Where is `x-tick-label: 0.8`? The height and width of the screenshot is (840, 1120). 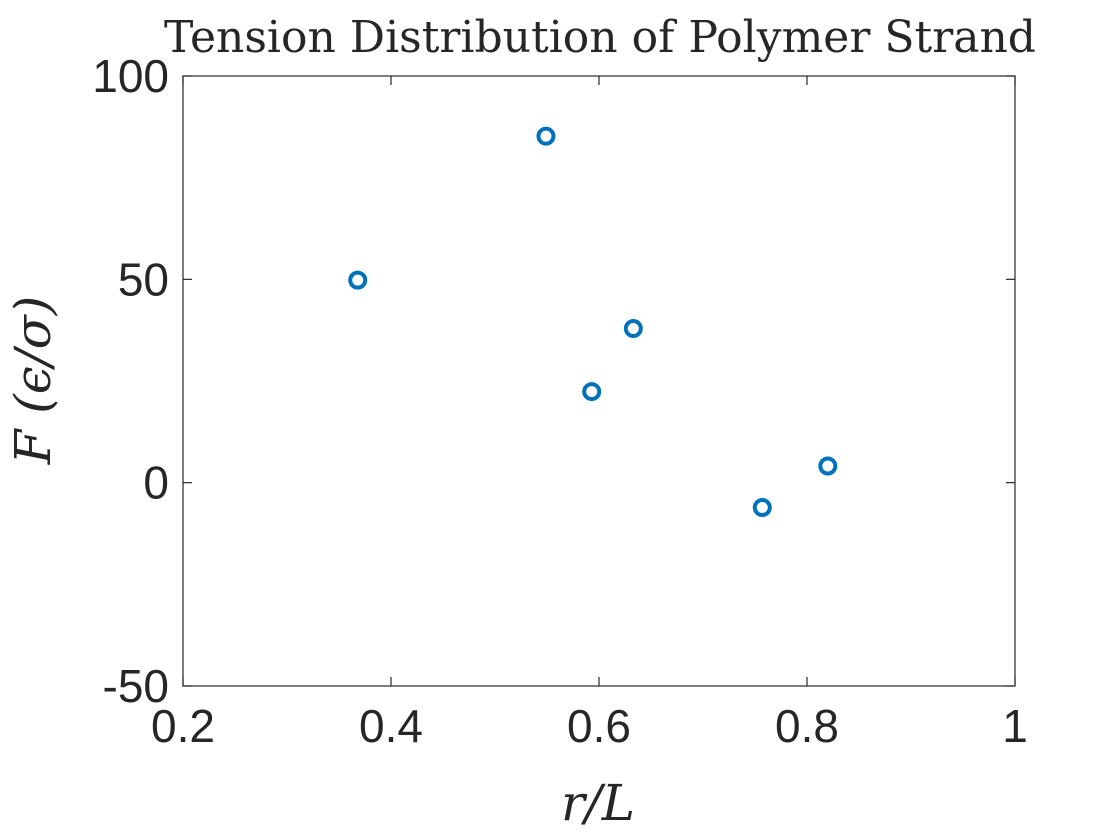 x-tick-label: 0.8 is located at coordinates (807, 726).